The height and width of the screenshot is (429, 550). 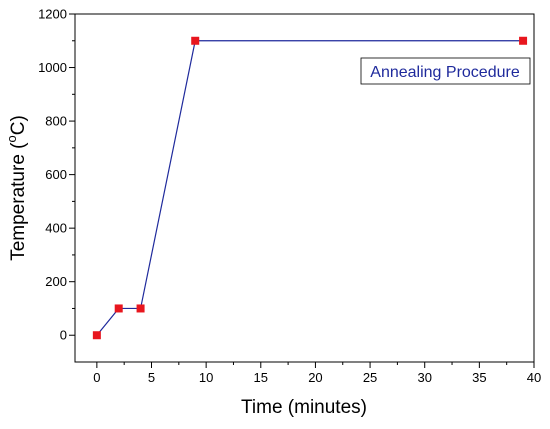 I want to click on y-axis-title-main: Temperature (, so click(x=18, y=201).